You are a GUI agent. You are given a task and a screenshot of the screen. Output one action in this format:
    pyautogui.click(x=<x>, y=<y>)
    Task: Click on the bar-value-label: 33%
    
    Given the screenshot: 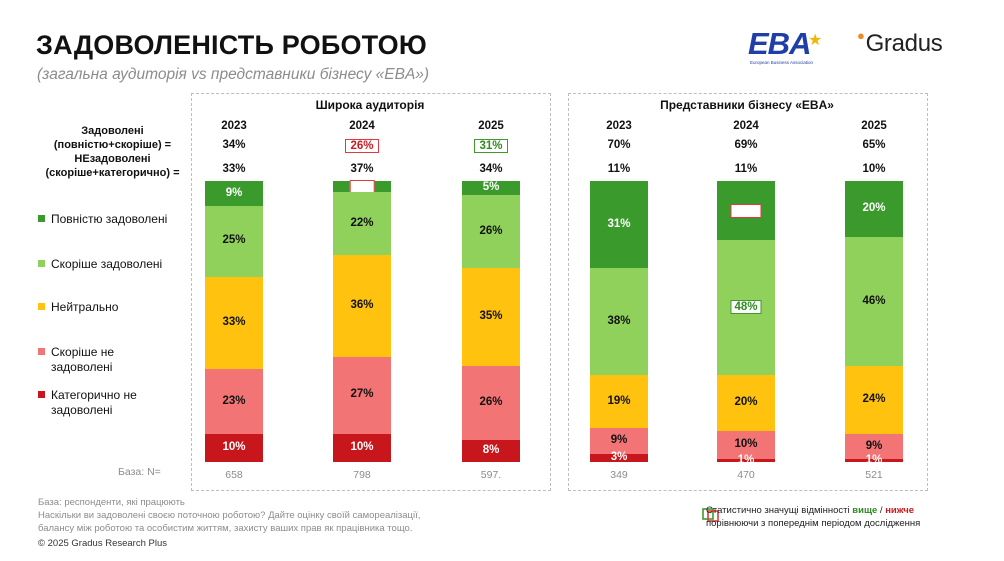 What is the action you would take?
    pyautogui.click(x=234, y=321)
    